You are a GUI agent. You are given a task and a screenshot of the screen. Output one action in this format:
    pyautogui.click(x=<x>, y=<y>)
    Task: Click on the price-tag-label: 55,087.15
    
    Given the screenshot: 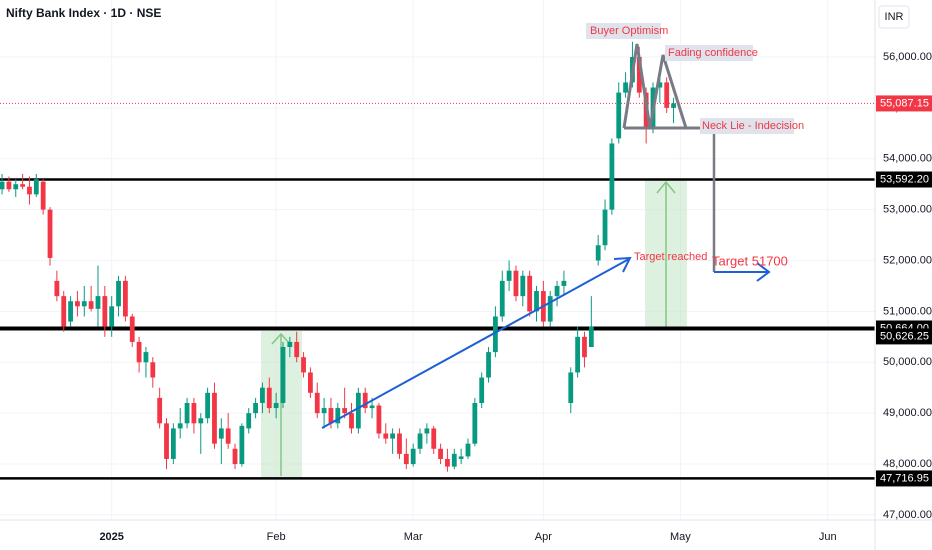 What is the action you would take?
    pyautogui.click(x=904, y=103)
    